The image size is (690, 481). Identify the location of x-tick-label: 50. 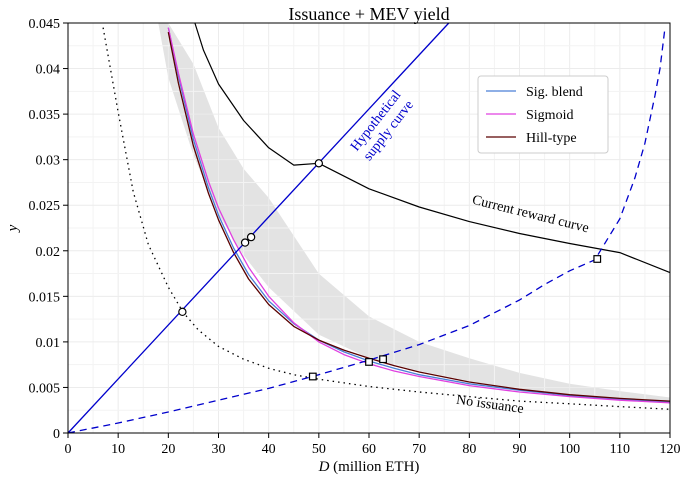
(319, 449).